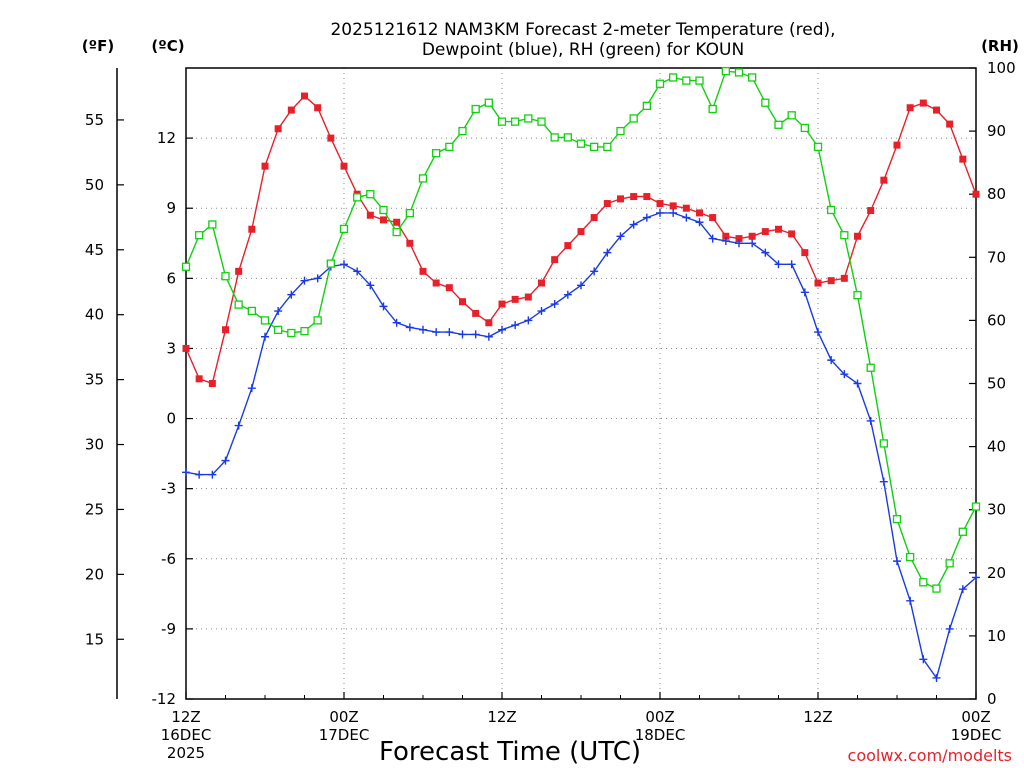  What do you see at coordinates (186, 753) in the screenshot?
I see `x-tick-label: 2025` at bounding box center [186, 753].